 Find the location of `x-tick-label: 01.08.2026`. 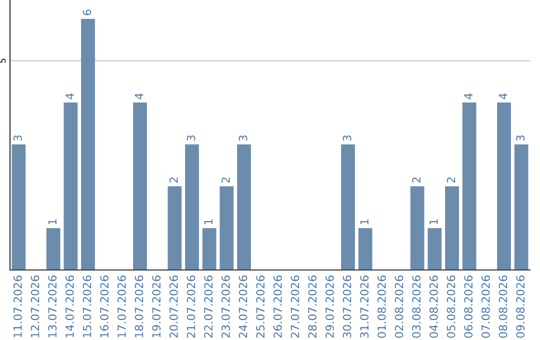

x-tick-label: 01.08.2026 is located at coordinates (381, 307).